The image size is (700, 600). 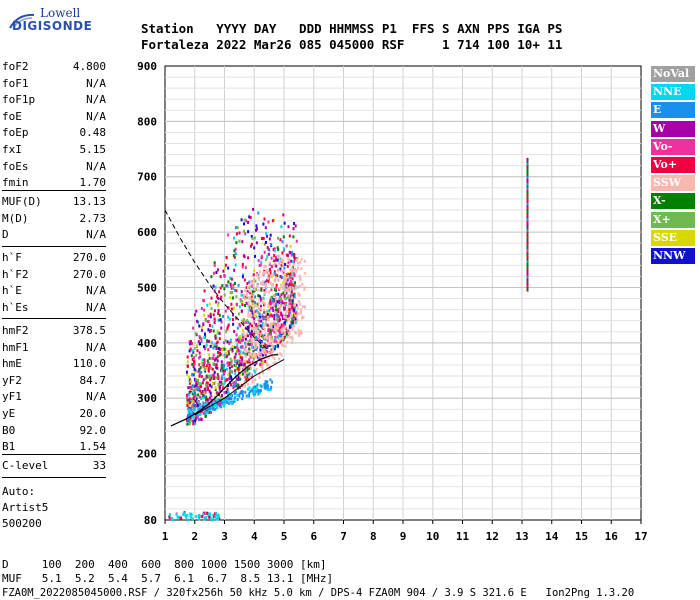 What do you see at coordinates (673, 256) in the screenshot?
I see `legend-item: NNW` at bounding box center [673, 256].